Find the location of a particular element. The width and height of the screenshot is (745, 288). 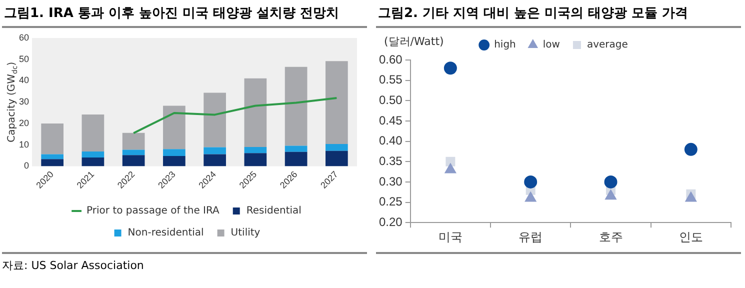

legend-label: average is located at coordinates (607, 45).